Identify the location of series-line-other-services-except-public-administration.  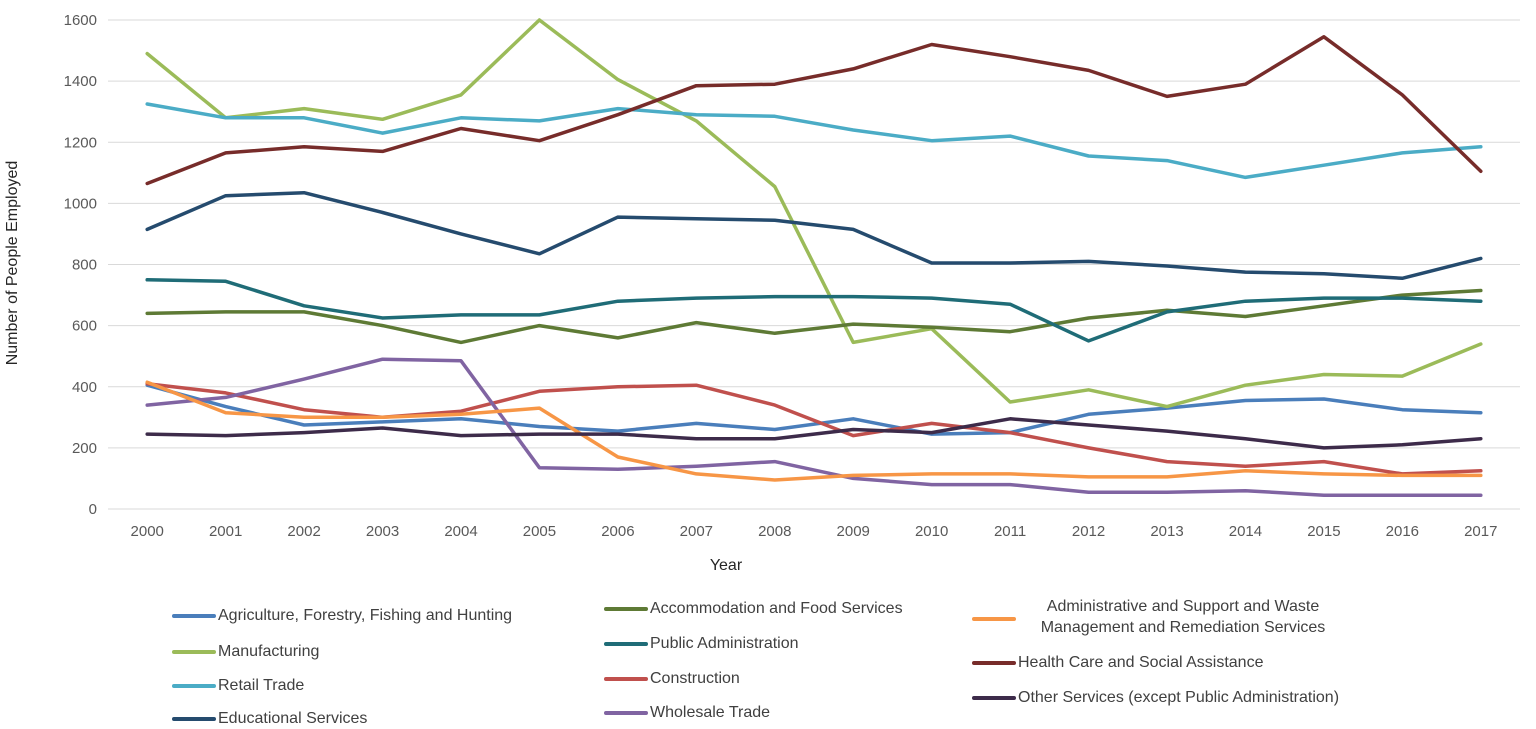
(814, 433).